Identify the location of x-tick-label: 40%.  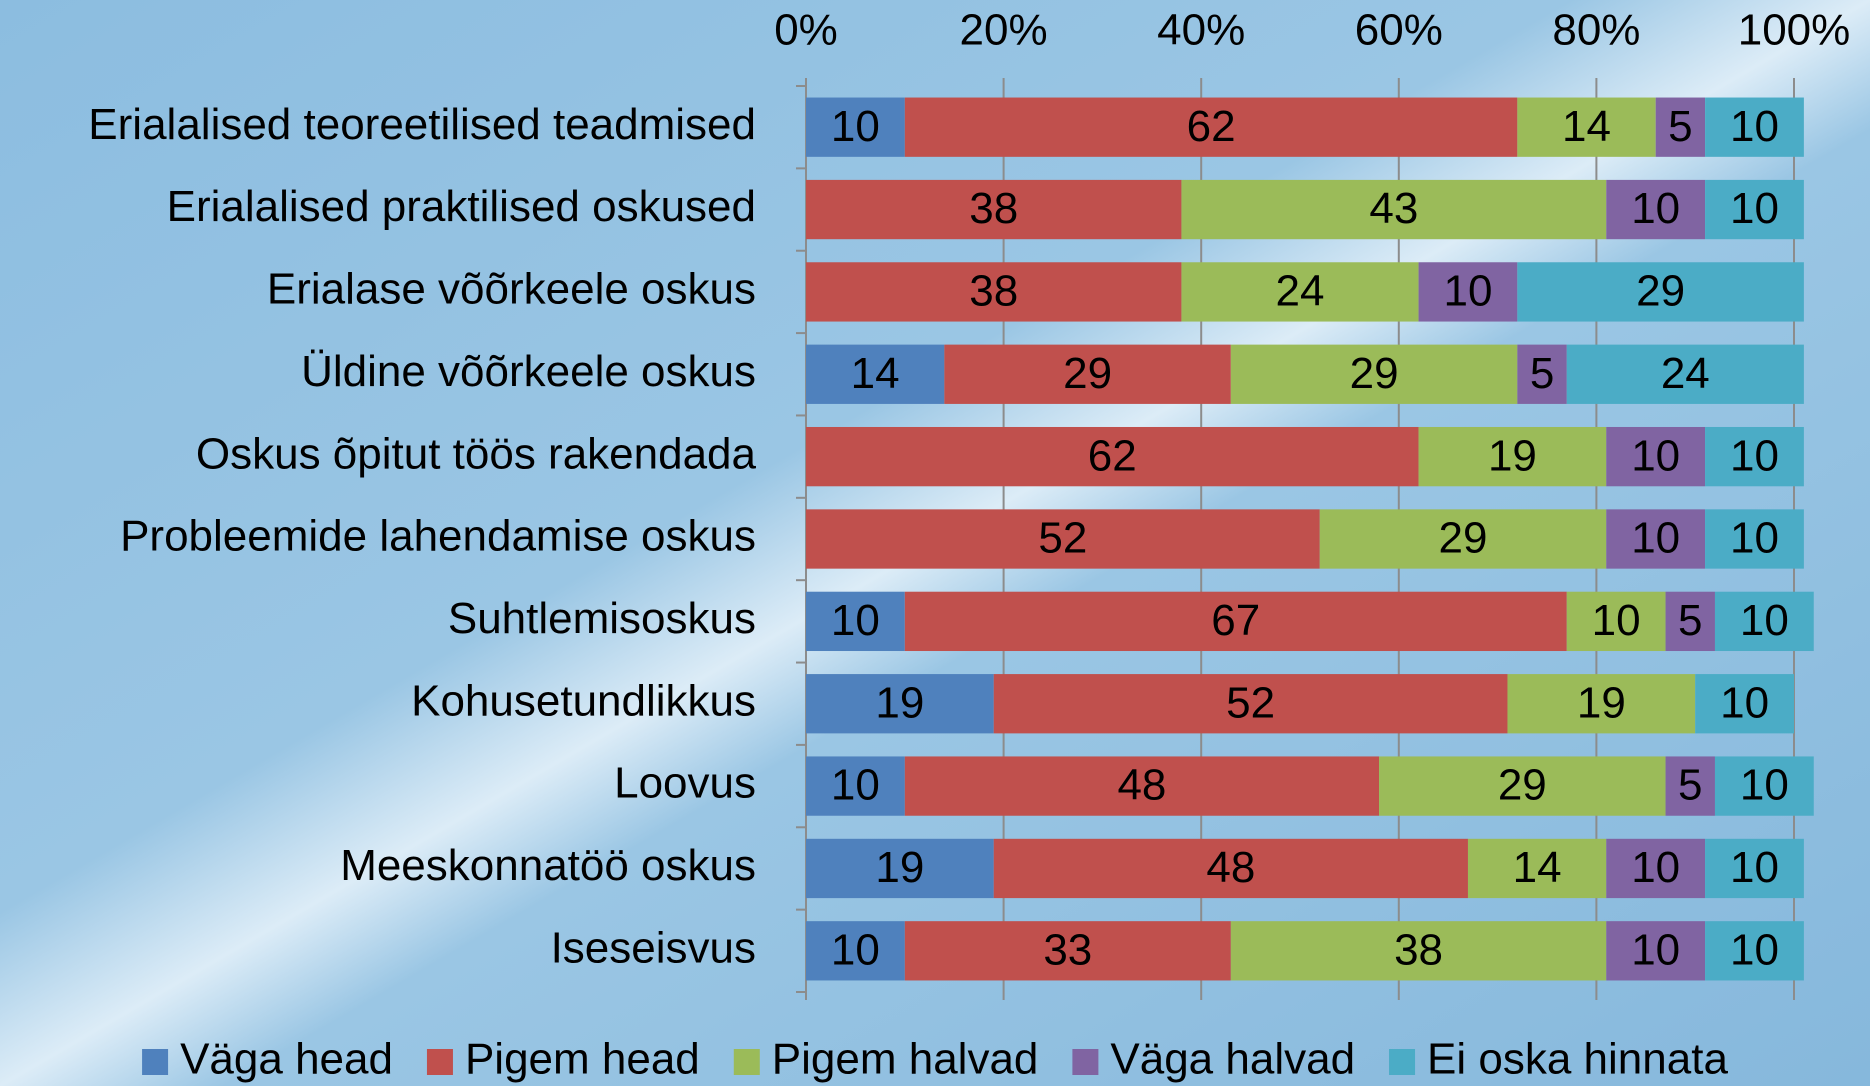
(1201, 30).